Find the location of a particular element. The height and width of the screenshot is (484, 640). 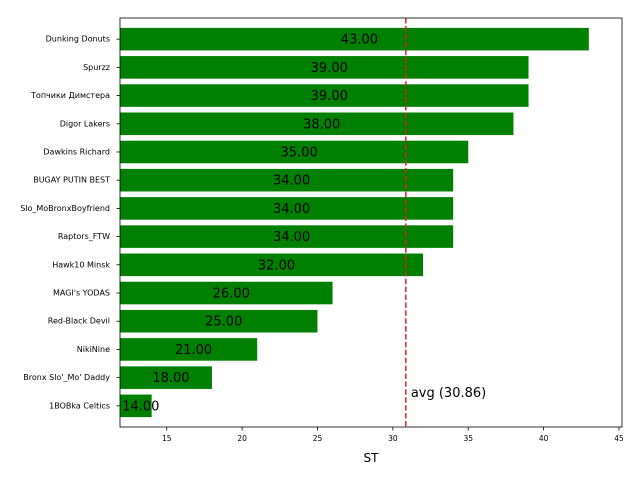

x-tick-label: 15 is located at coordinates (167, 438).